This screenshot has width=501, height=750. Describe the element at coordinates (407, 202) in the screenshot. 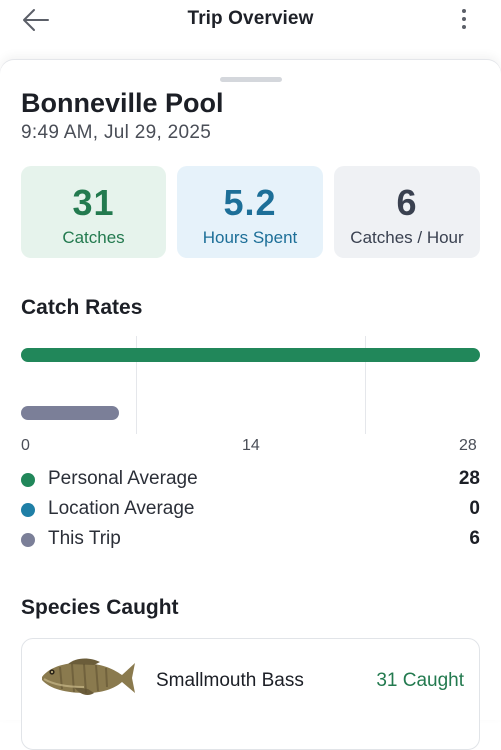

I see `stat-catch-rate-value: 6` at that location.